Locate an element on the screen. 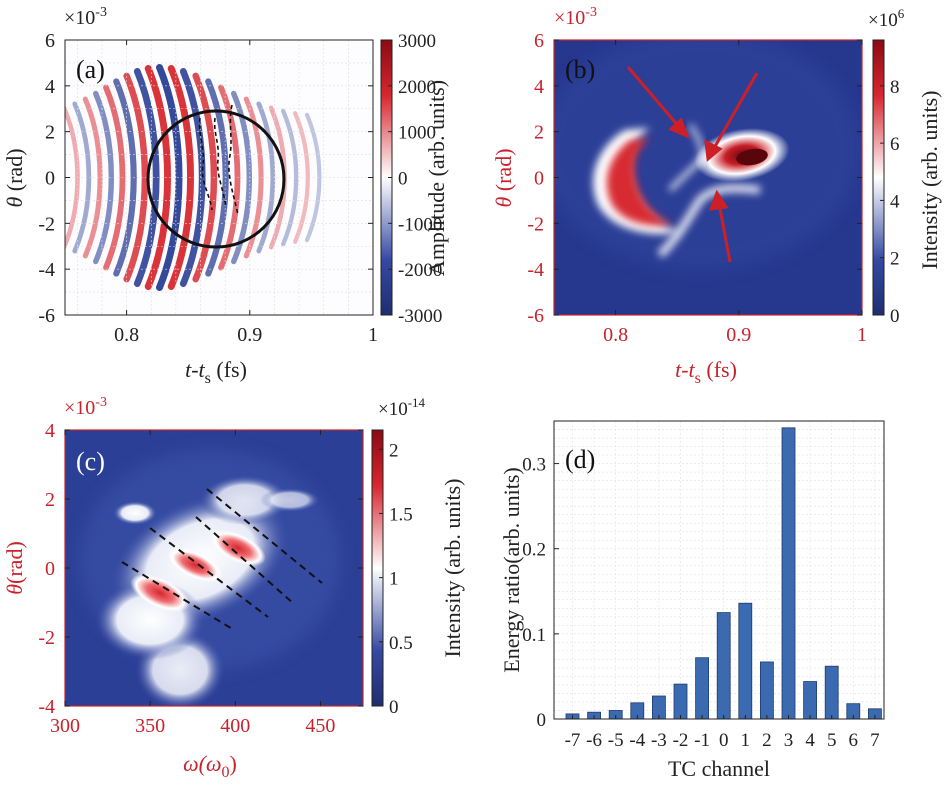 The width and height of the screenshot is (950, 786). panel-b-colorbar-exponent: ×10⁶ is located at coordinates (886, 18).